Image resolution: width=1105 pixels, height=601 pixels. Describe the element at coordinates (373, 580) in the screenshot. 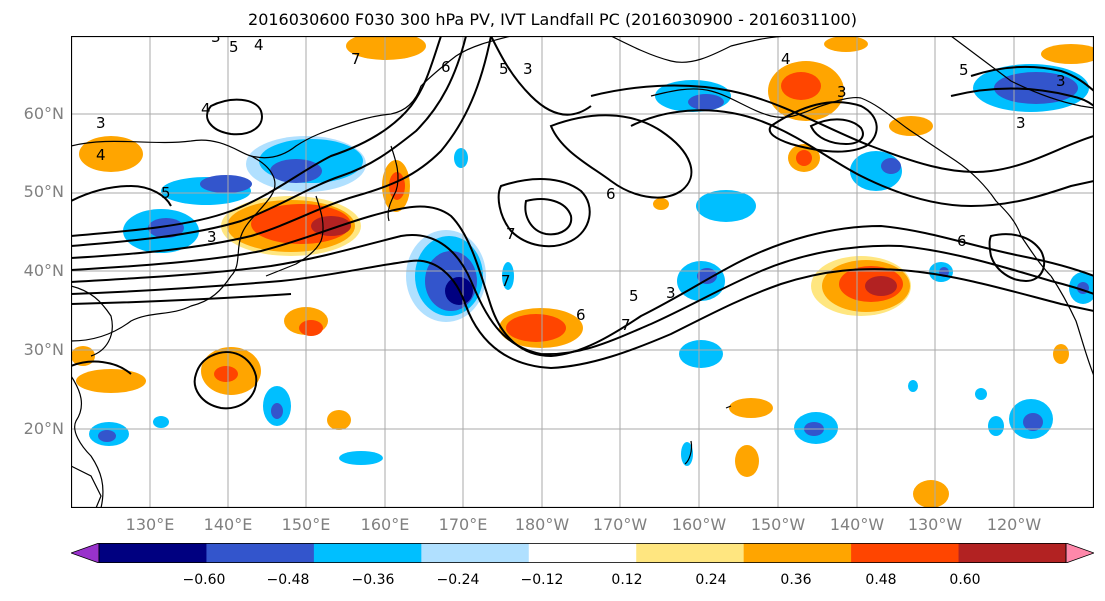

I see `colorbar-tick: −0.36` at that location.